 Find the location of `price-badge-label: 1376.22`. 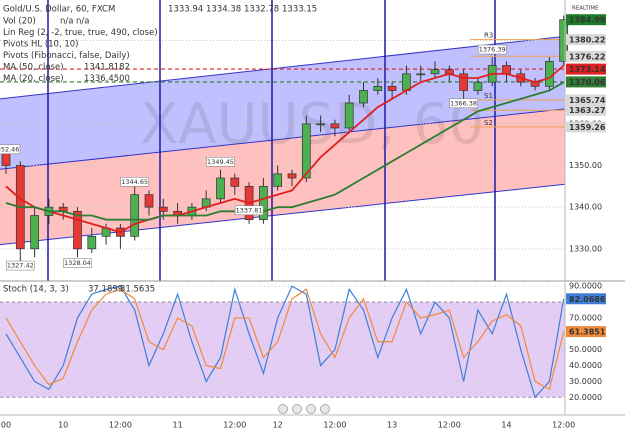

price-badge-label: 1376.22 is located at coordinates (587, 56).